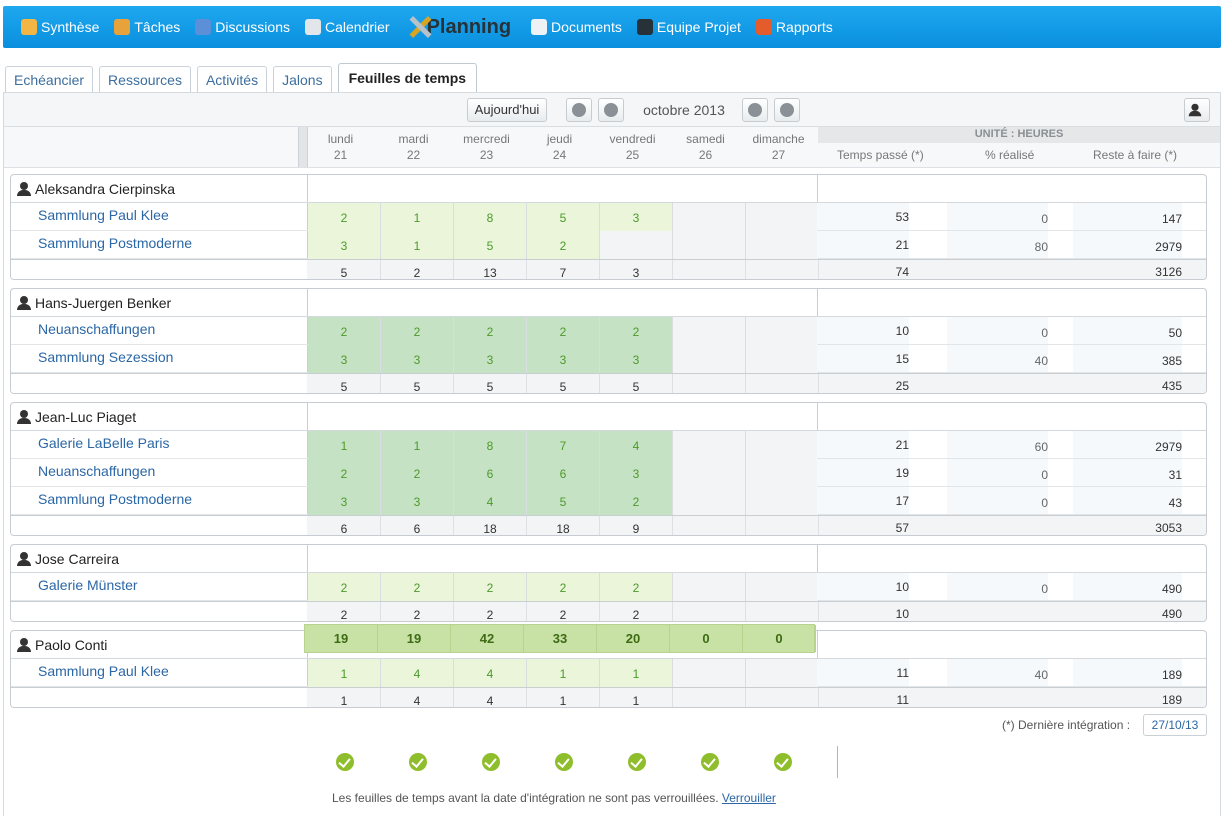  I want to click on person-name: Aleksandra Cierpinska, so click(96, 189).